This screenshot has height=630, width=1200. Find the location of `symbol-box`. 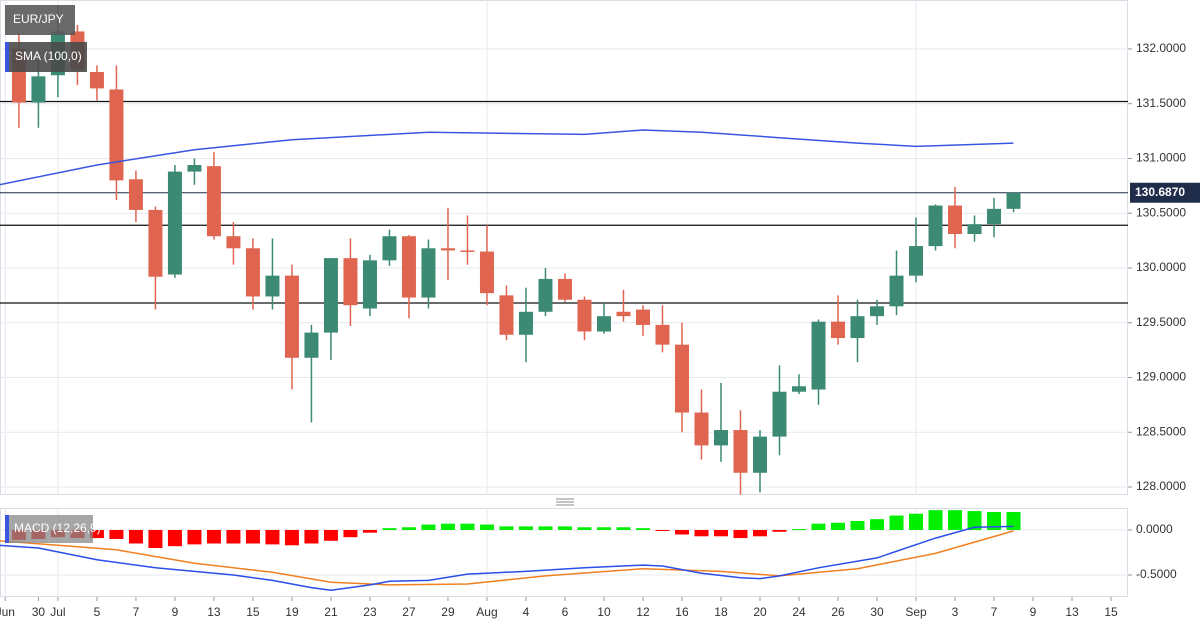

symbol-box is located at coordinates (40, 20).